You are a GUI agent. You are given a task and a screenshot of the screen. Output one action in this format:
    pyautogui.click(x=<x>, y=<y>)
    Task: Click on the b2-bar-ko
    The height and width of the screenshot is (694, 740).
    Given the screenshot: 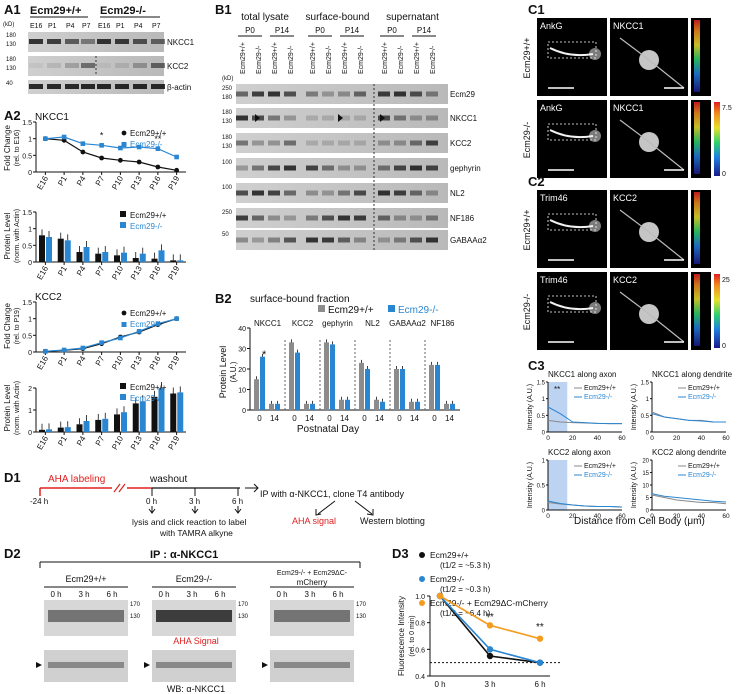 What is the action you would take?
    pyautogui.click(x=347, y=404)
    